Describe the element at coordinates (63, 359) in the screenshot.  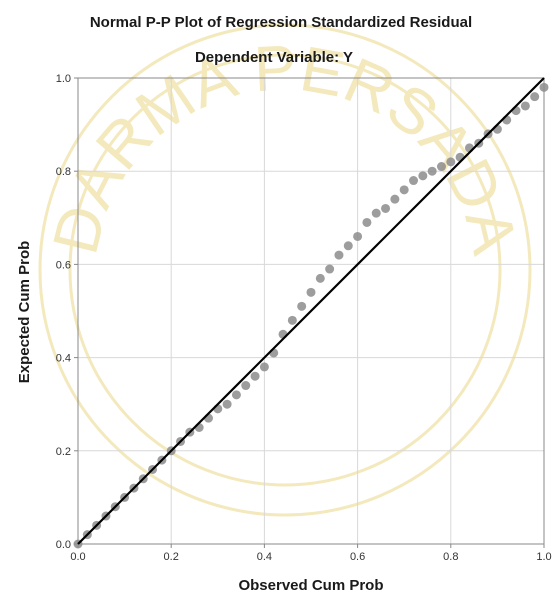
I see `y-tick-label: 0.4` at that location.